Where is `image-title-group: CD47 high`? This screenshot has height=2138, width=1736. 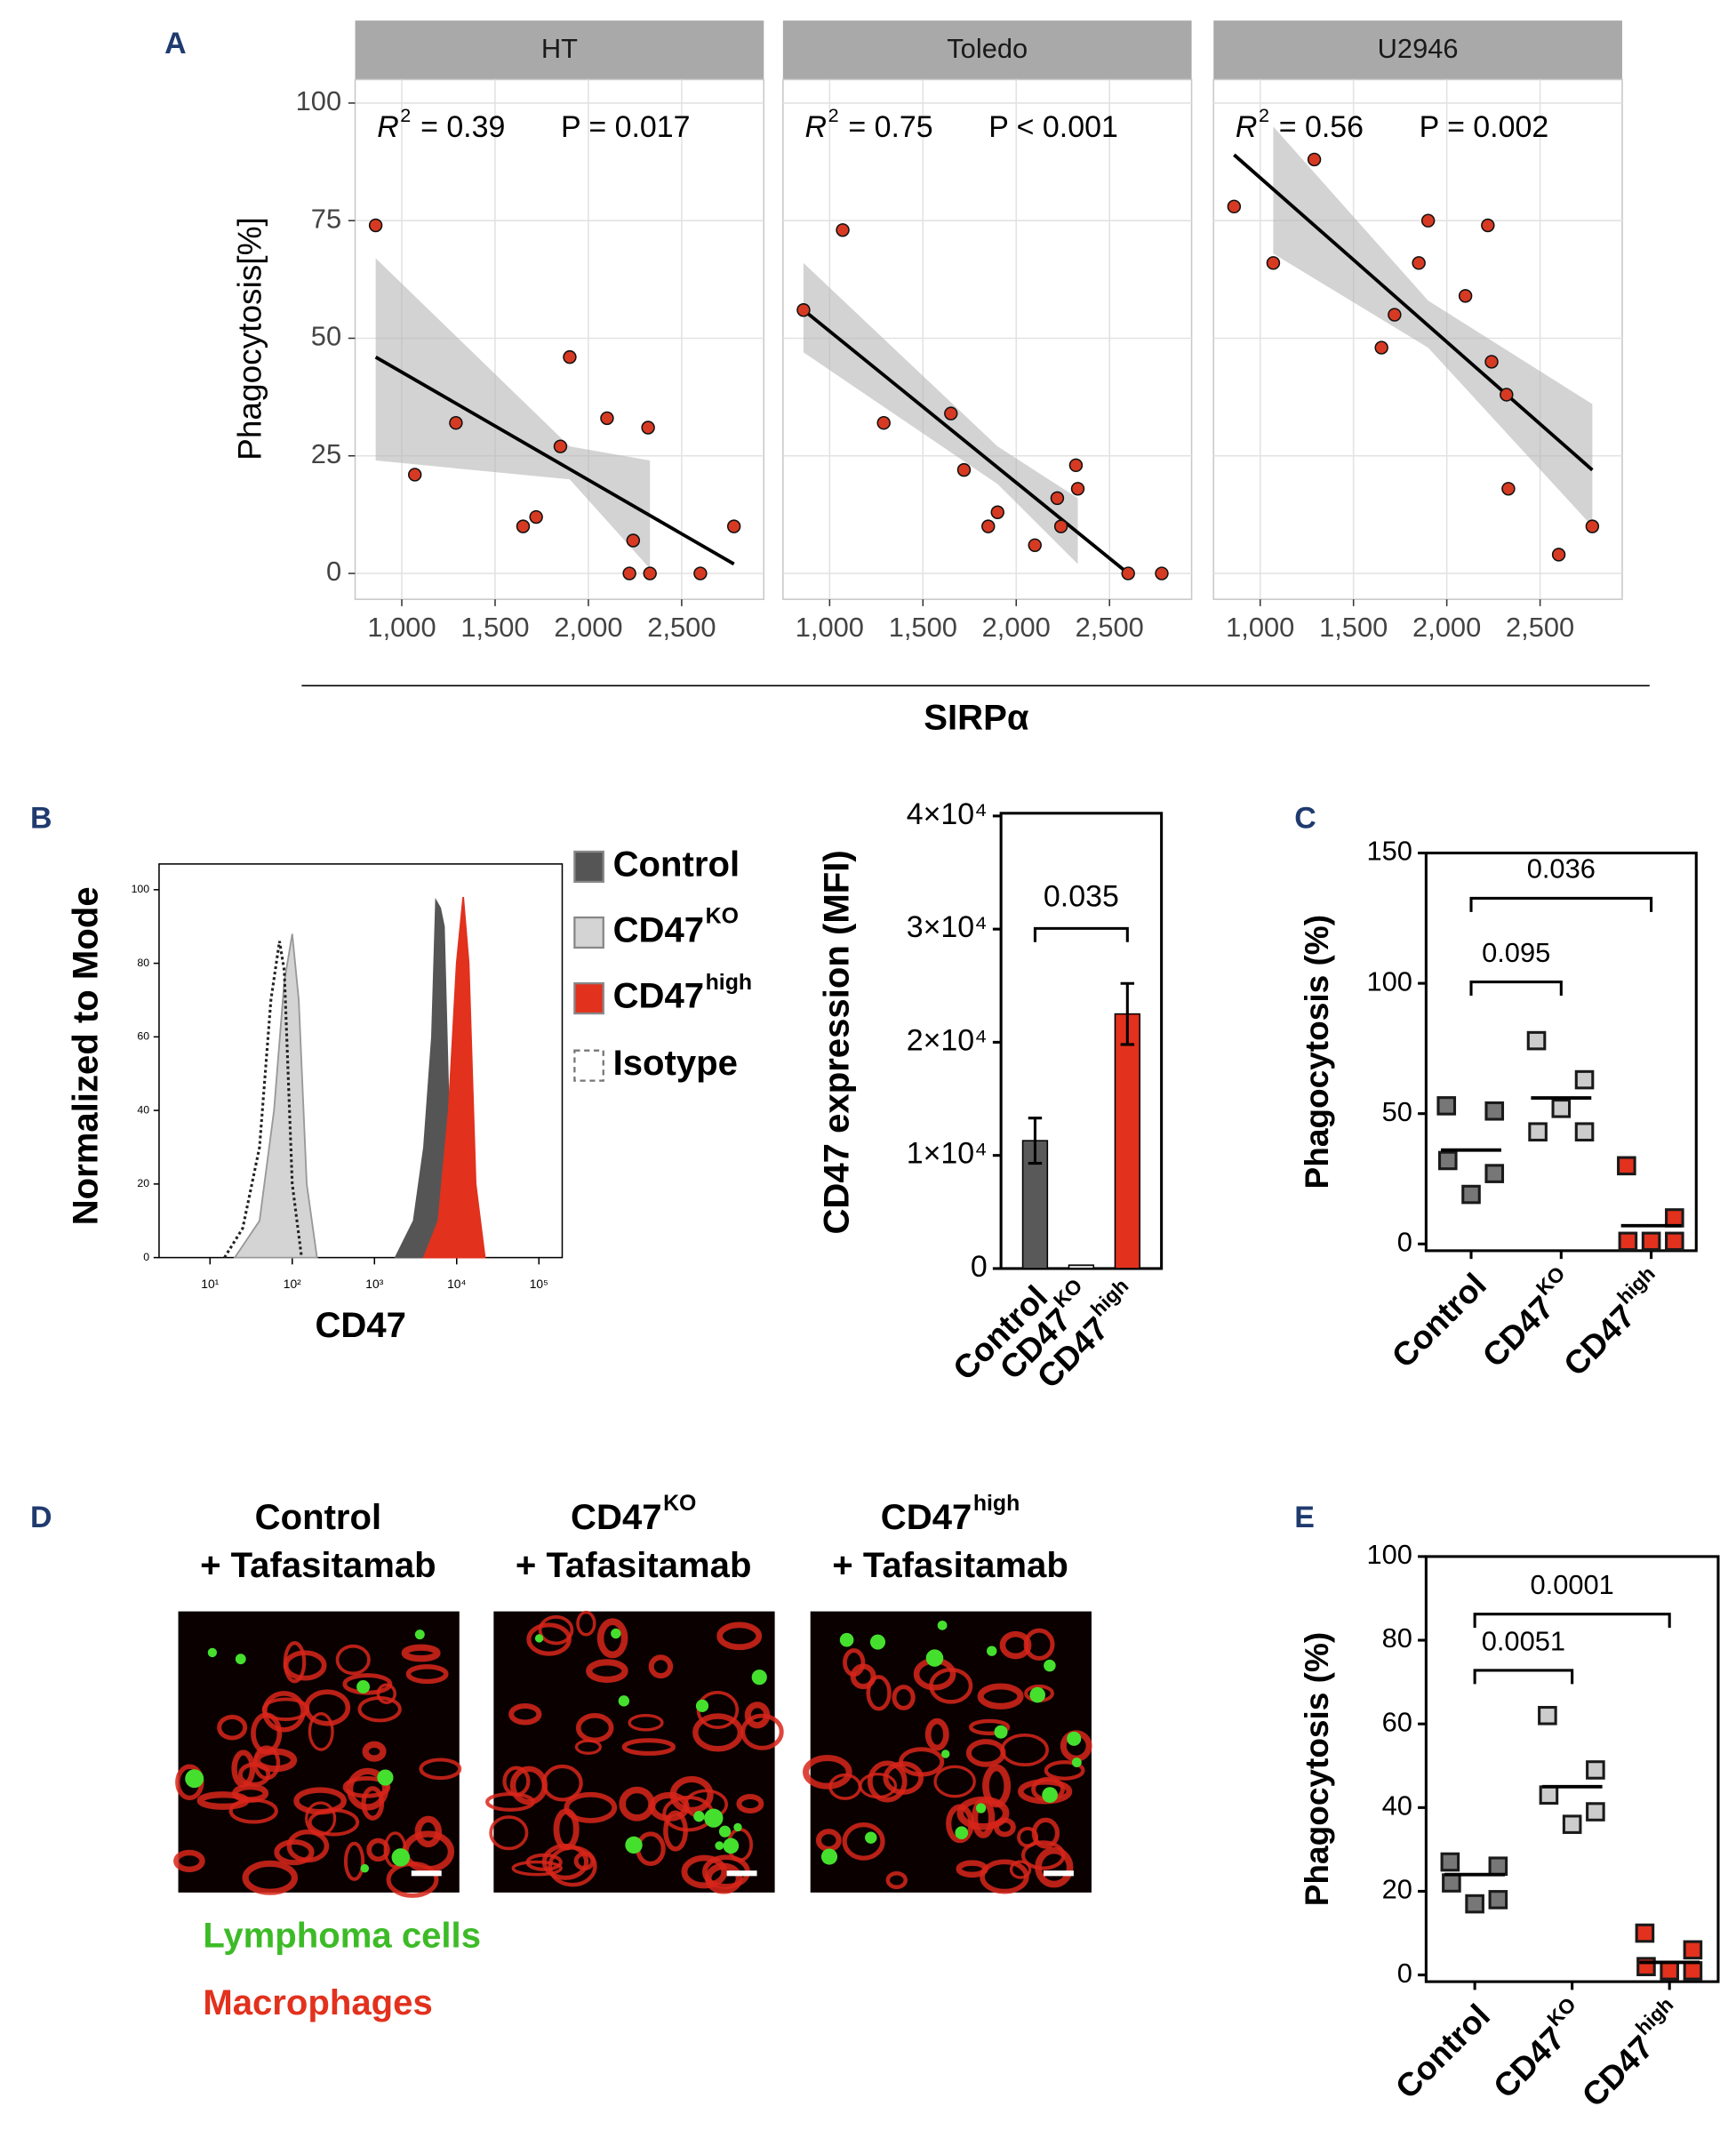 image-title-group: CD47 high is located at coordinates (950, 1514).